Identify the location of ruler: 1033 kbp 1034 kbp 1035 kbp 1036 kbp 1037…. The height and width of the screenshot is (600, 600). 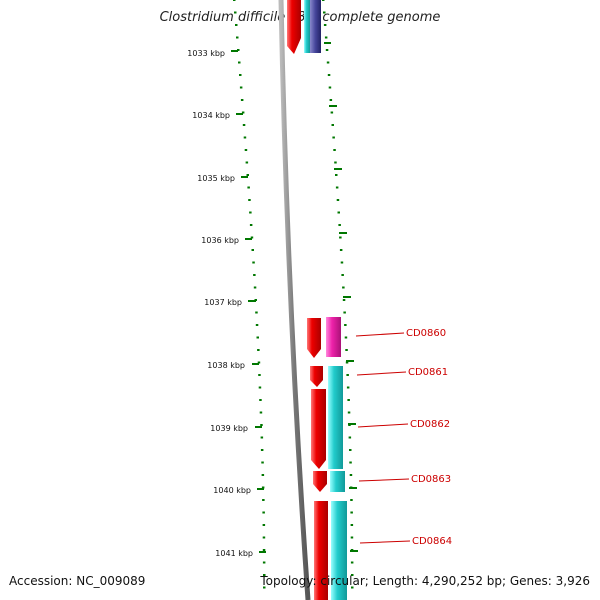
(226, 303).